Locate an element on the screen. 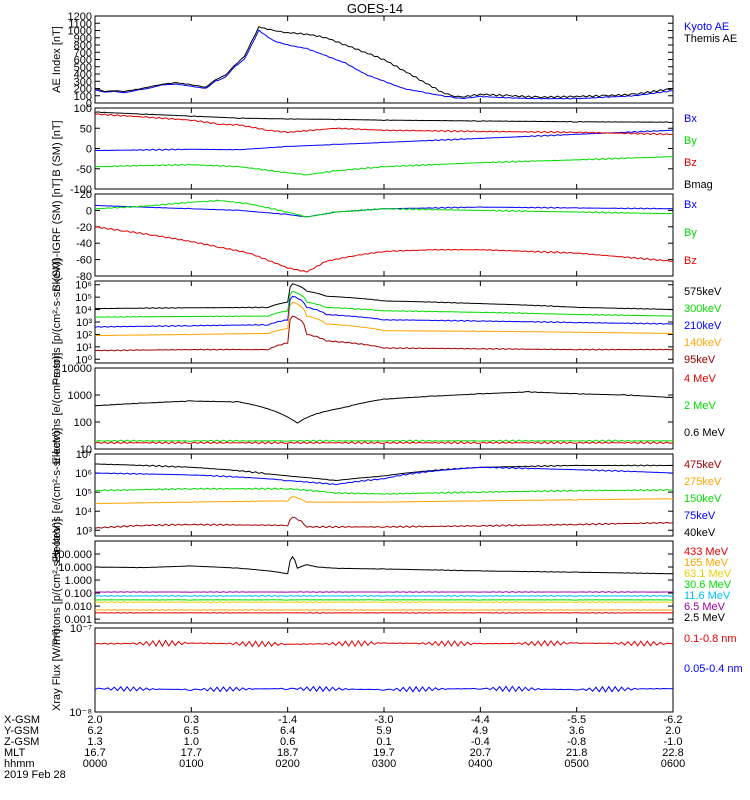 The height and width of the screenshot is (800, 750). y-tick-label: 600 is located at coordinates (83, 61).